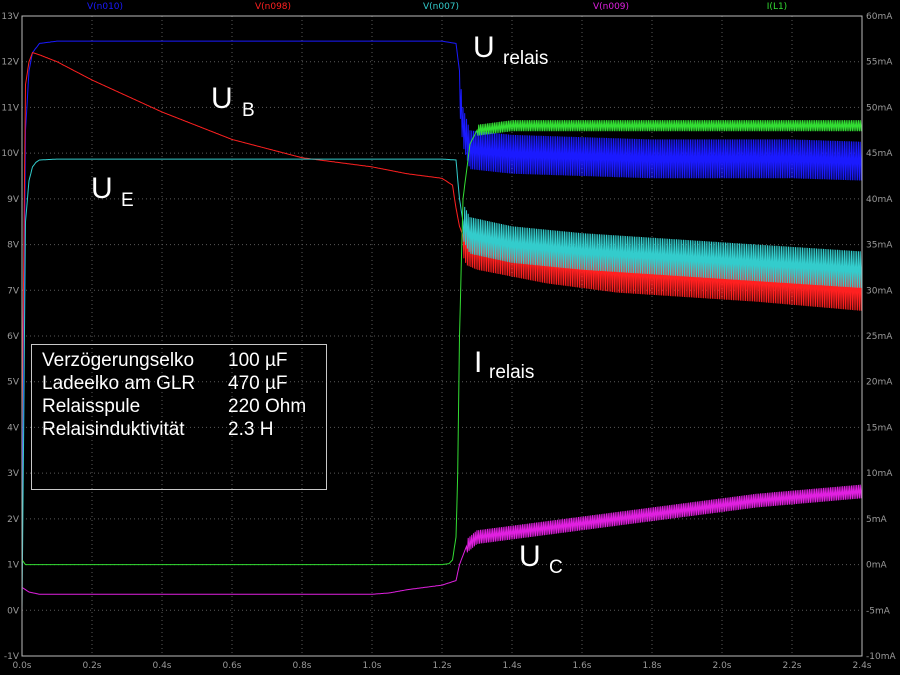 Image resolution: width=900 pixels, height=675 pixels. I want to click on annotation-u-e-sub: E, so click(127, 200).